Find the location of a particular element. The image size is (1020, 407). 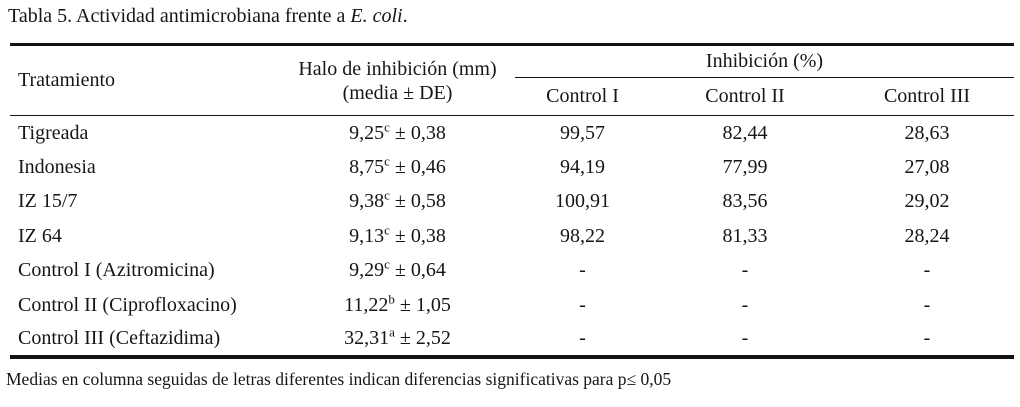

control1-cell: 94,19 is located at coordinates (582, 166).